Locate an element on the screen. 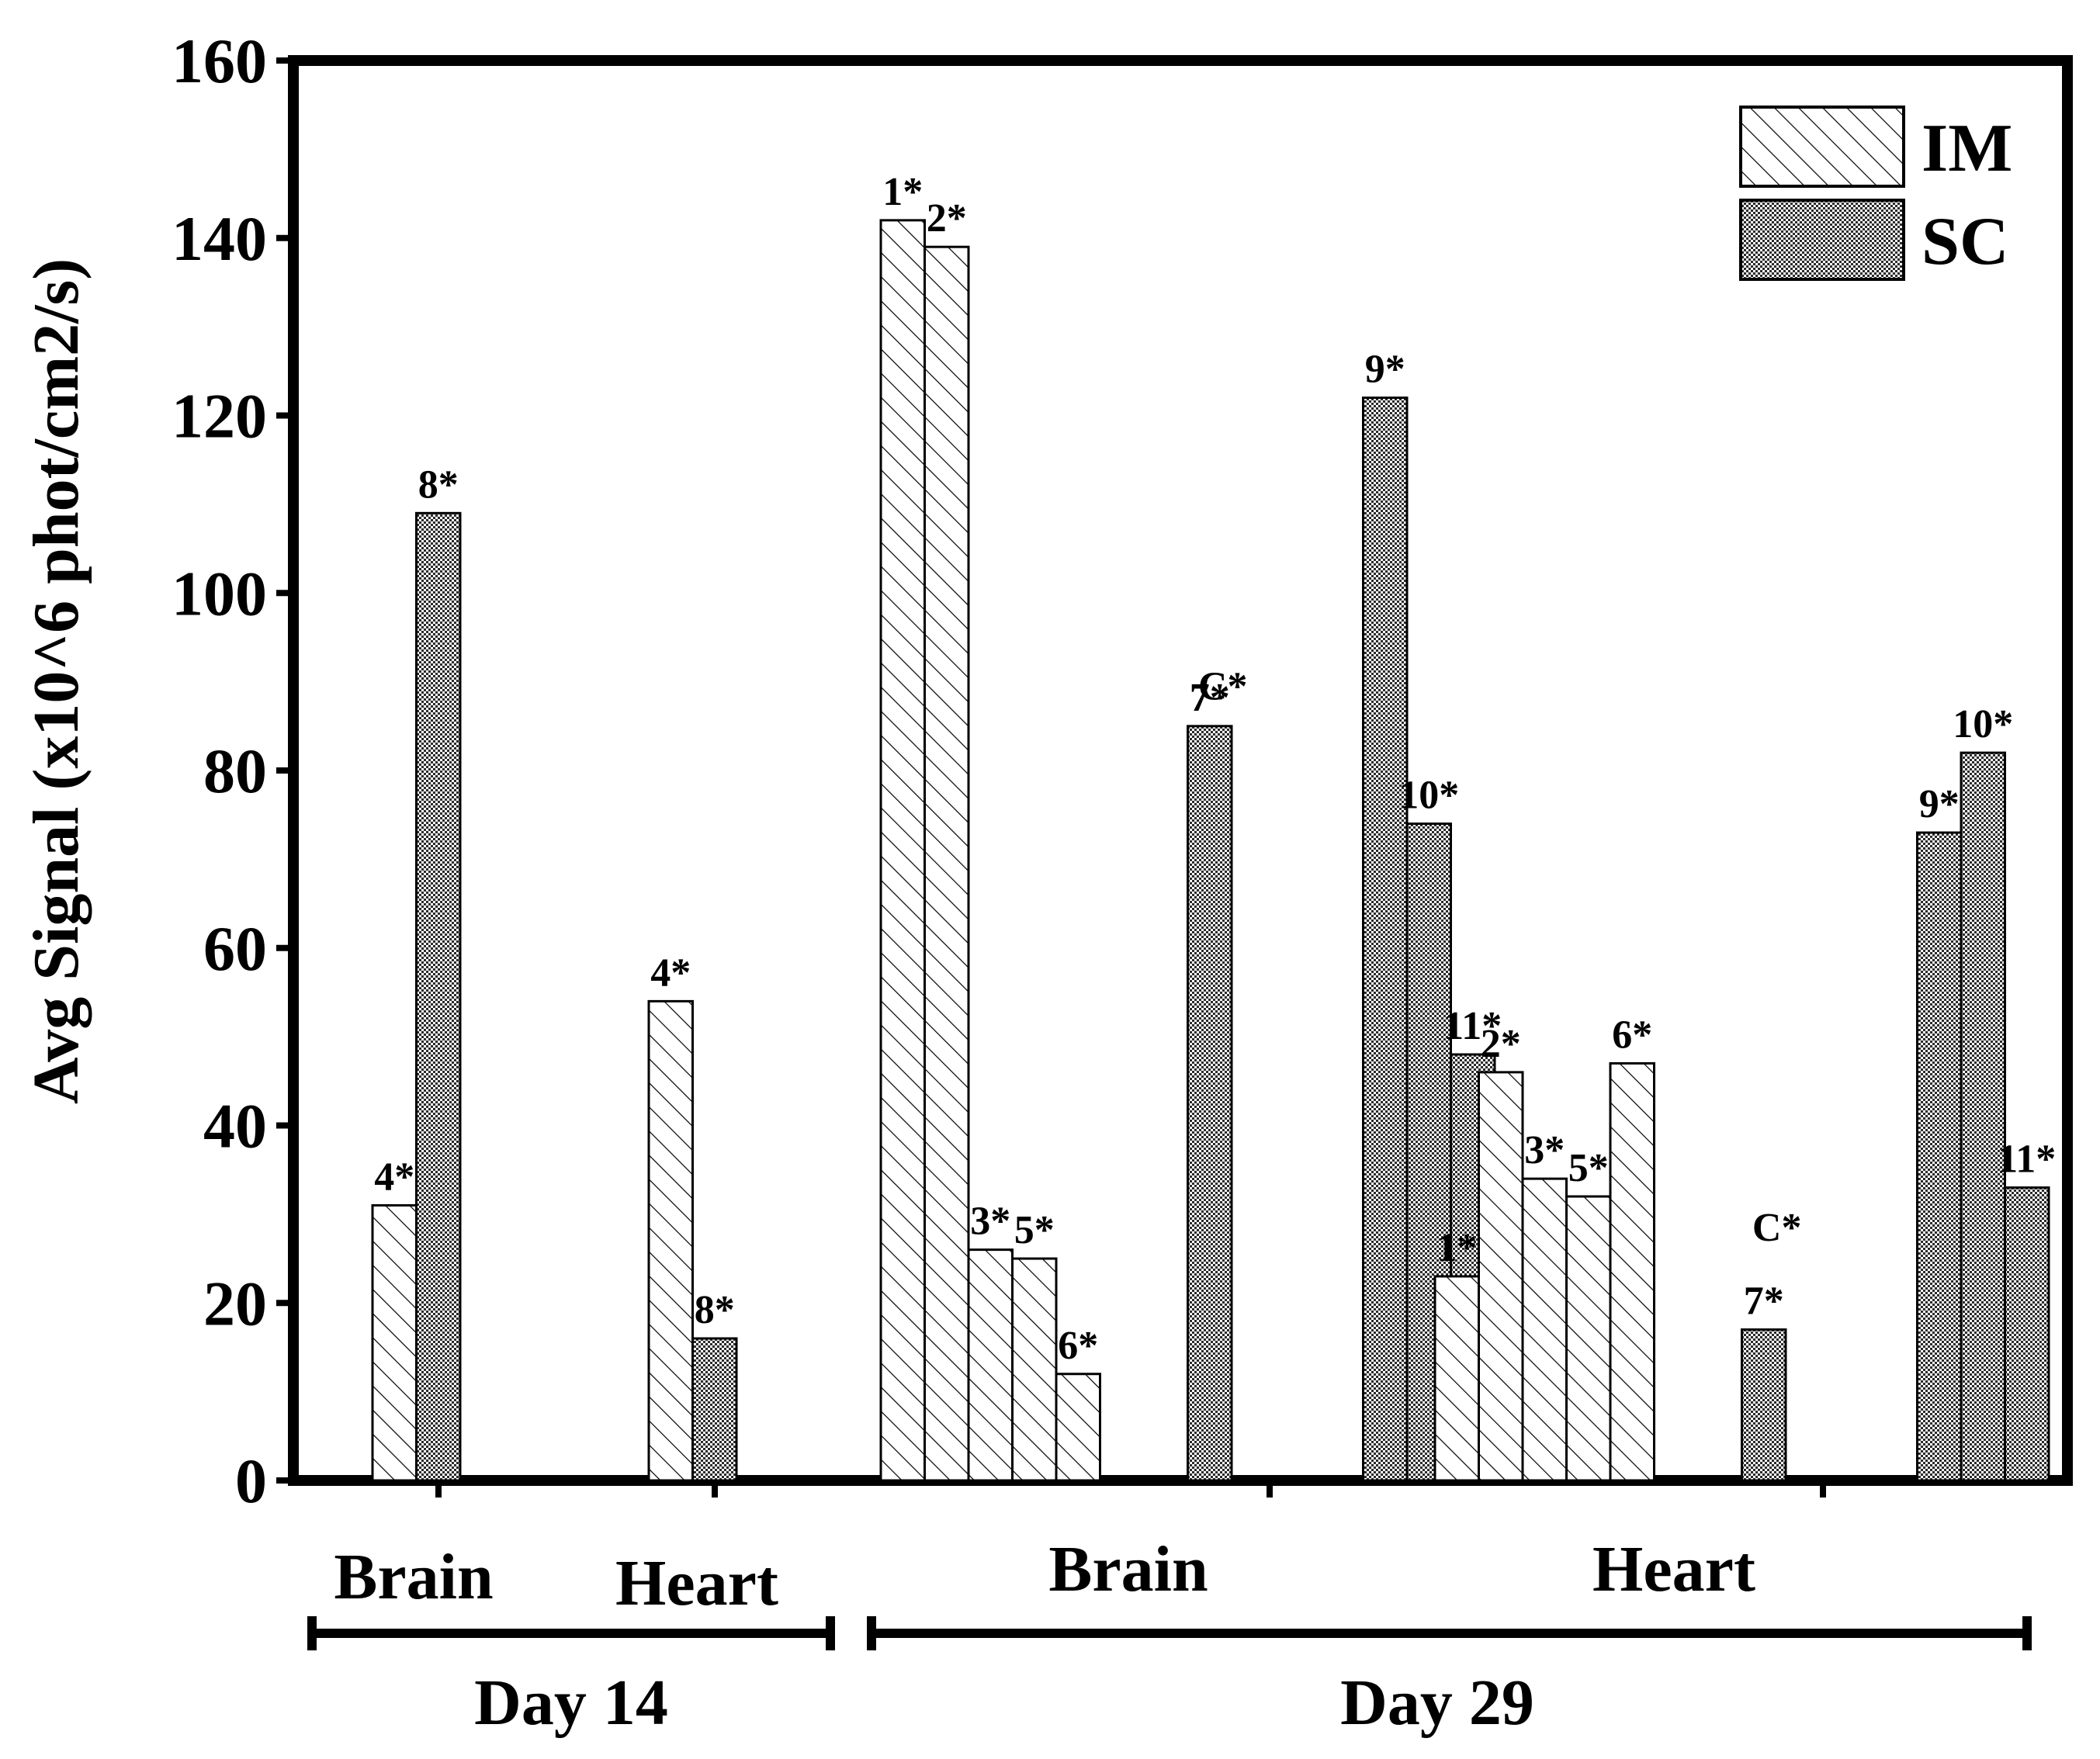  day-label: Day 14 is located at coordinates (571, 1703).